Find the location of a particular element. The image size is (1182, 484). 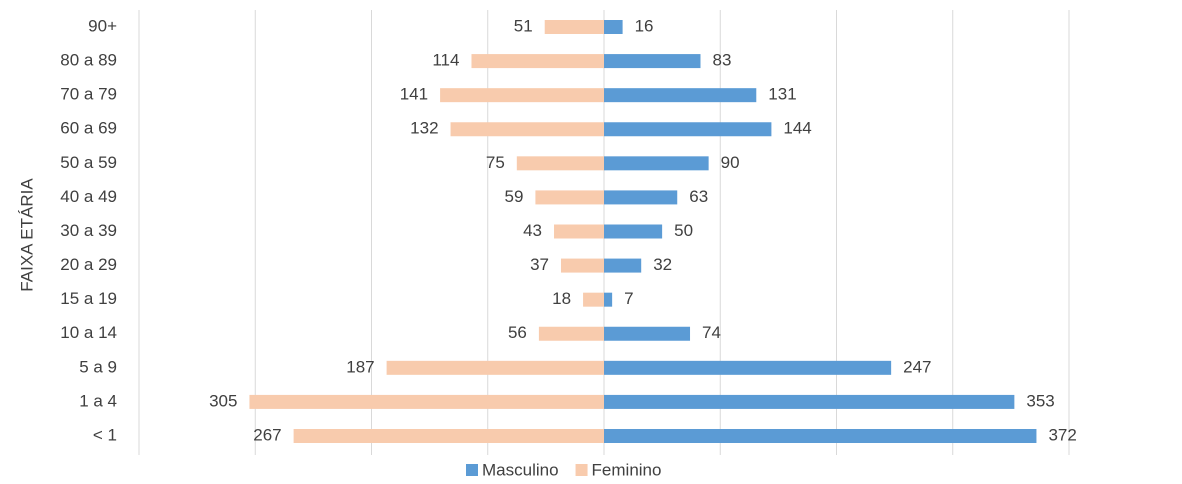

data-label: 132 is located at coordinates (424, 128).